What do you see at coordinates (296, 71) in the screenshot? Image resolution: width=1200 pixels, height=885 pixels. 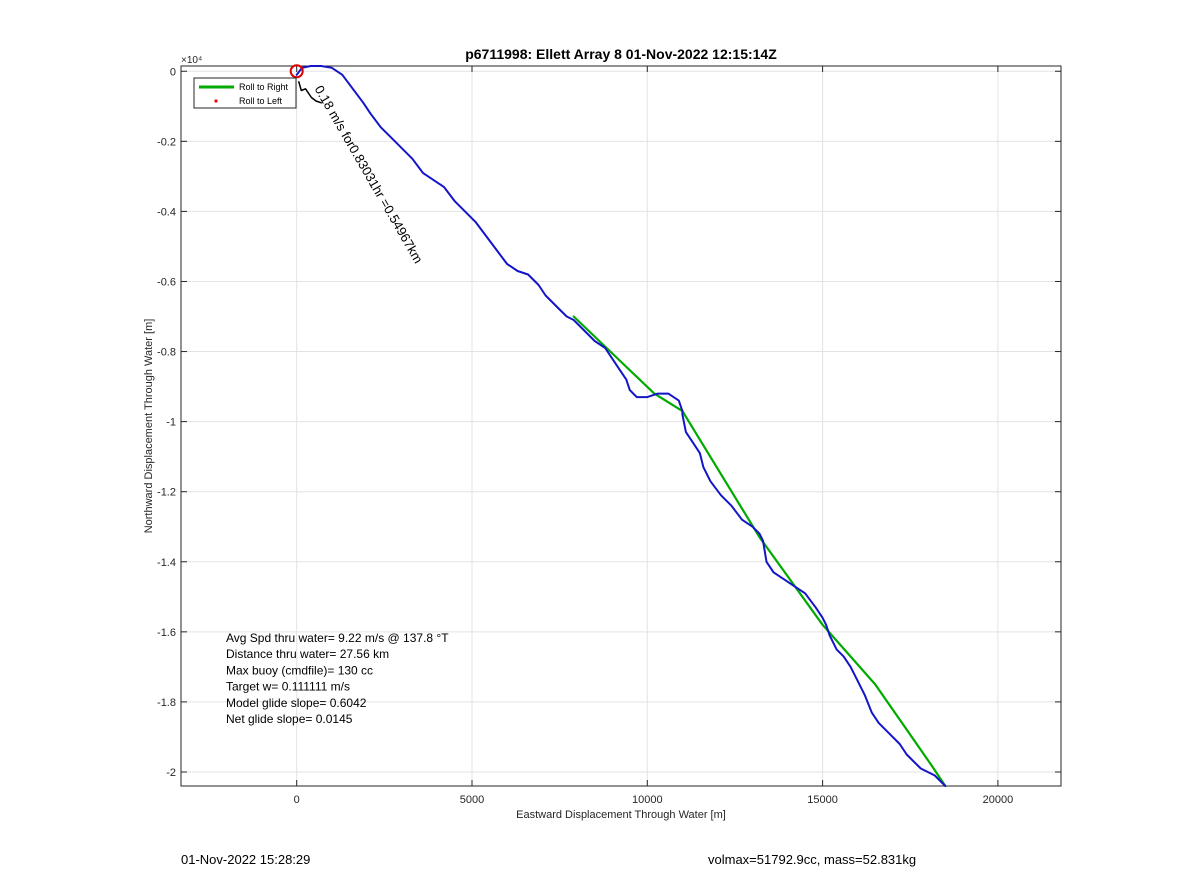 I see `start-marker` at bounding box center [296, 71].